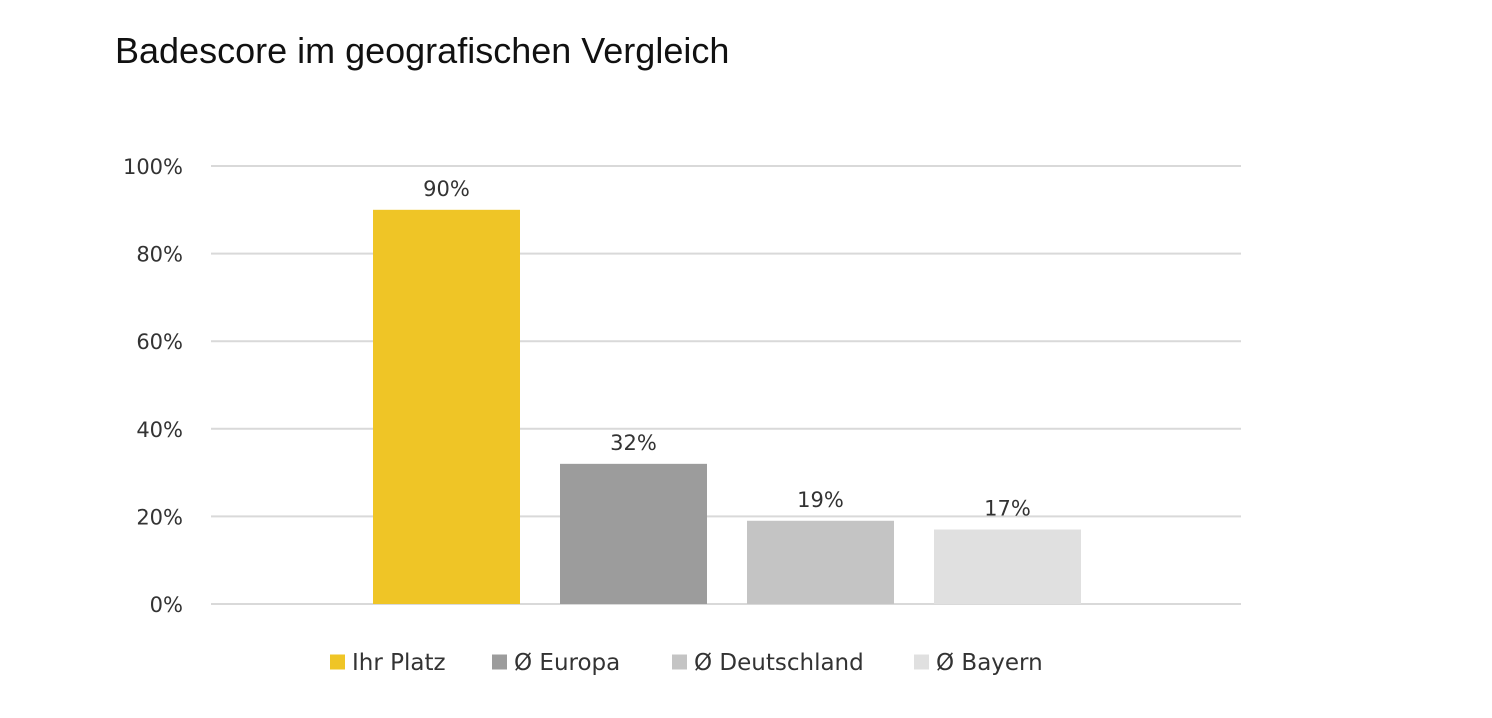  Describe the element at coordinates (159, 255) in the screenshot. I see `y-tick-label: 80%` at that location.